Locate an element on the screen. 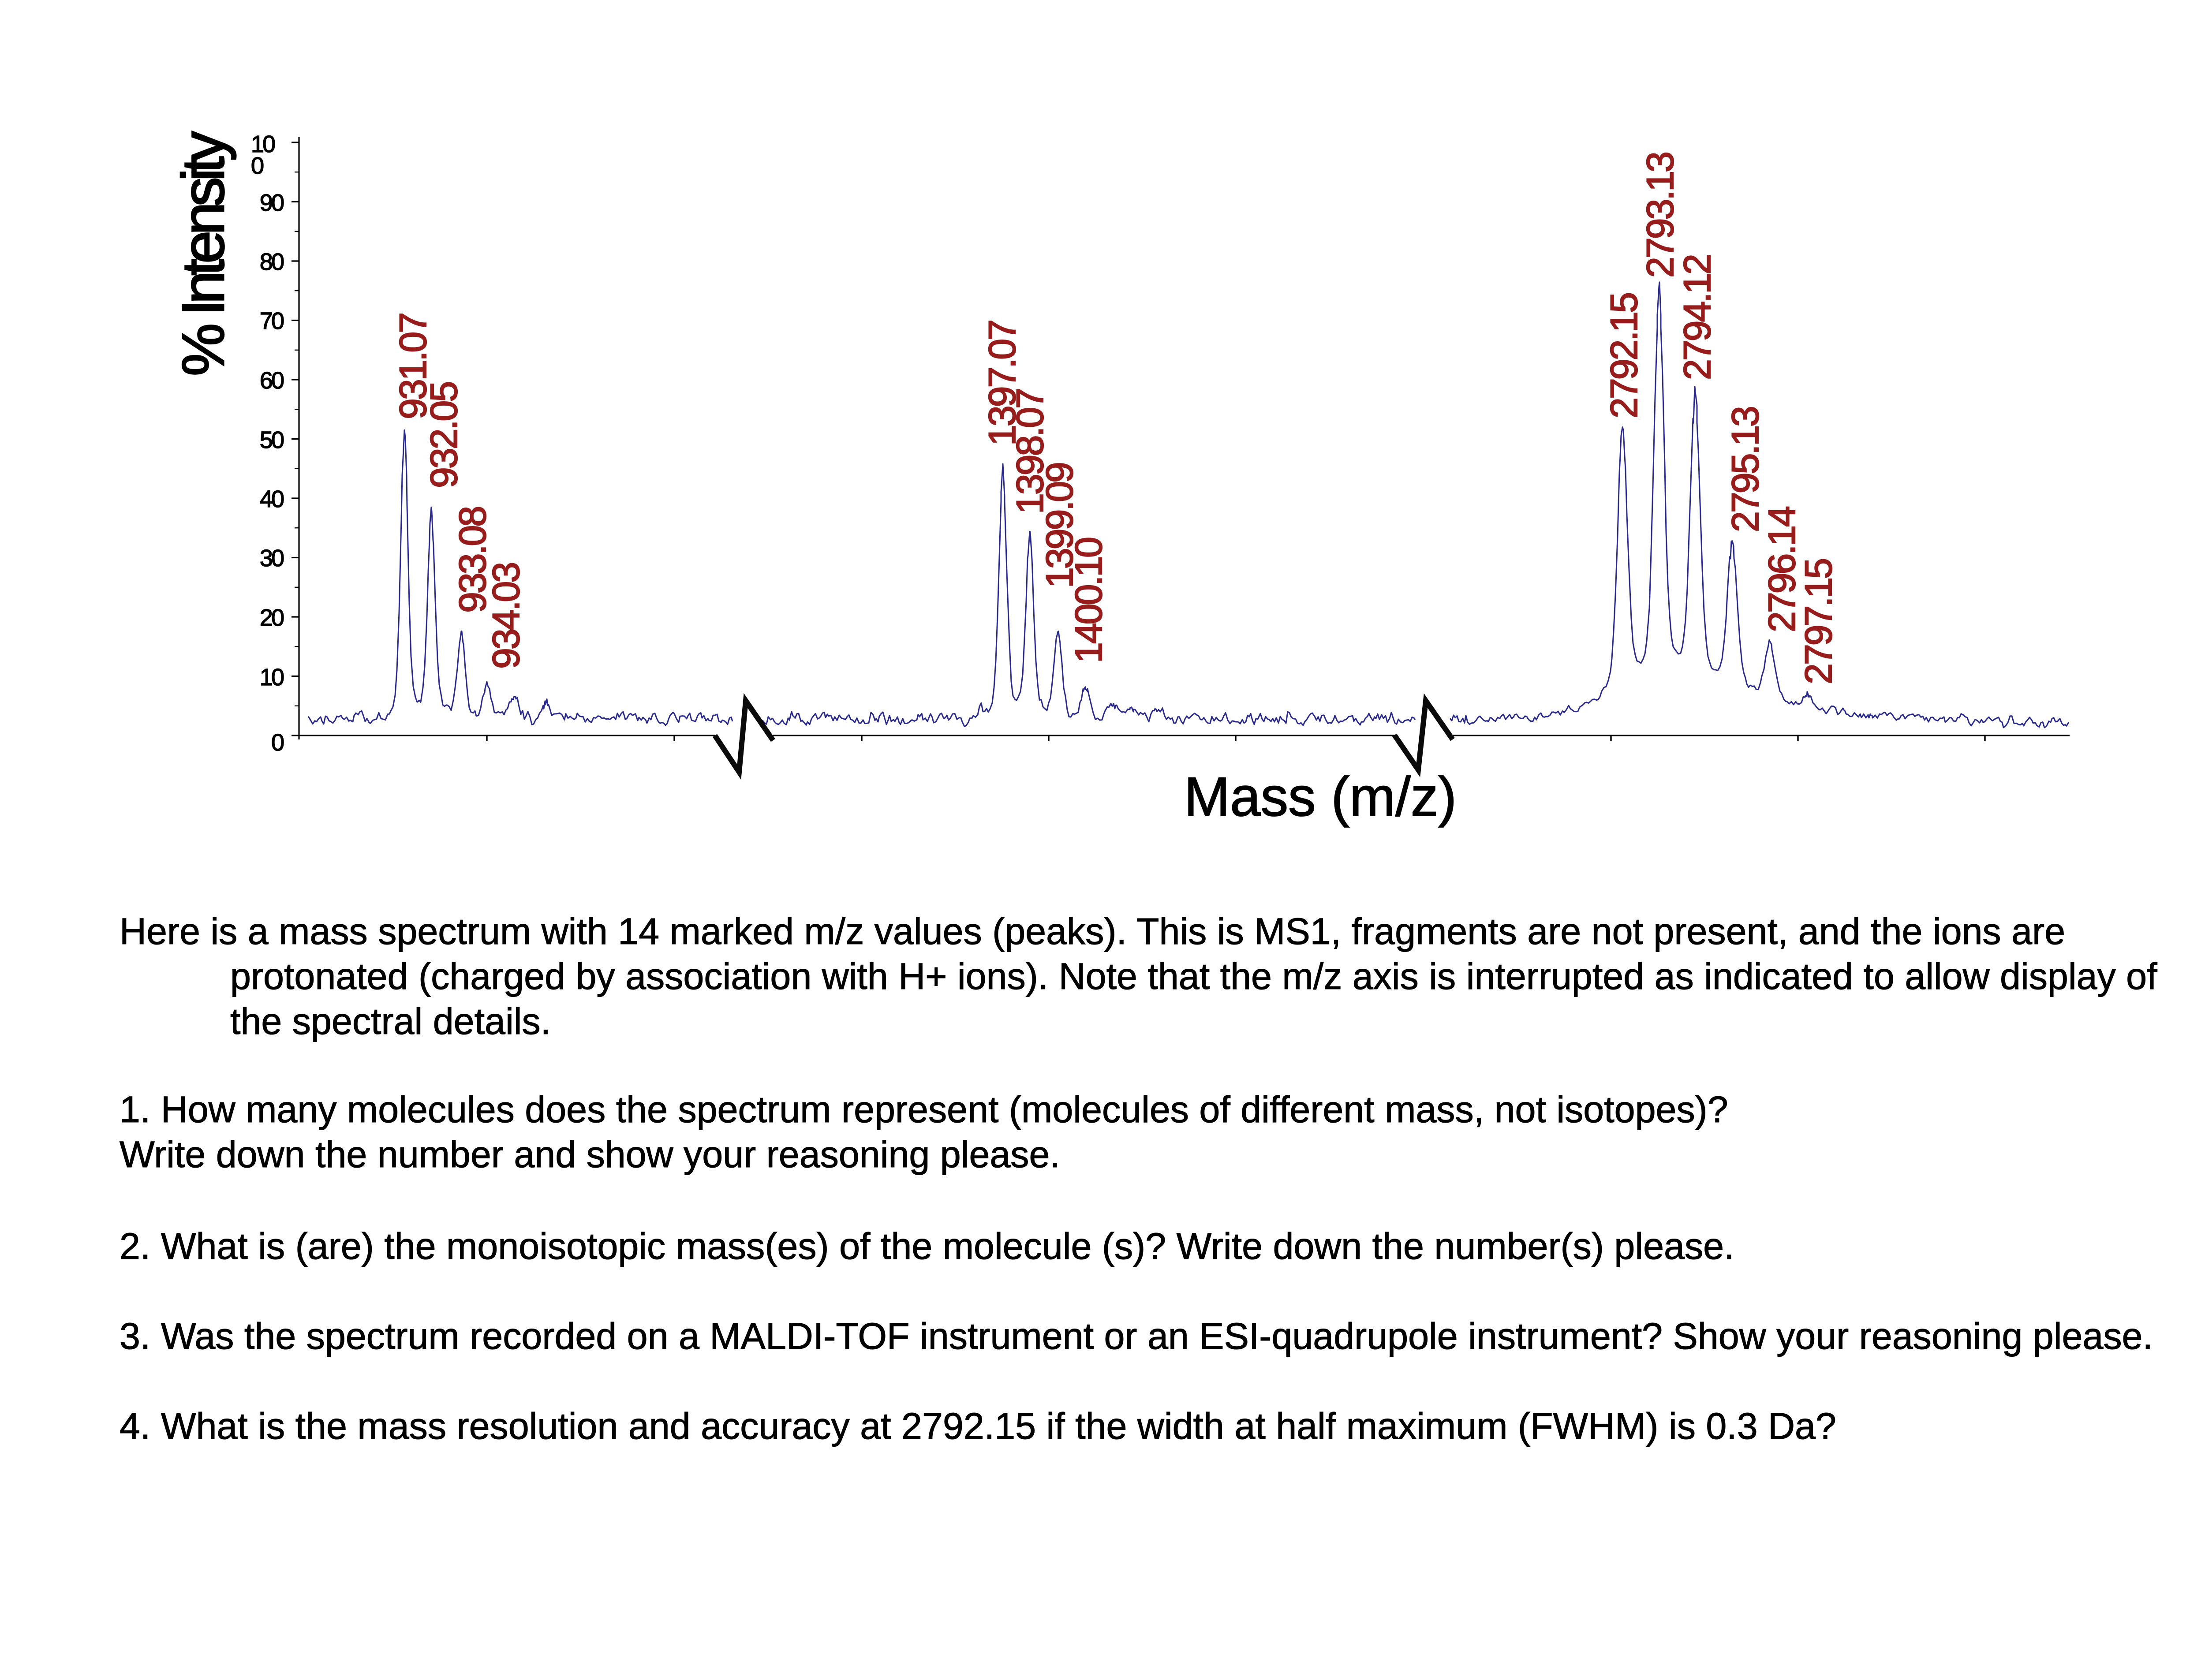  svg-text: 80 is located at coordinates (272, 262).